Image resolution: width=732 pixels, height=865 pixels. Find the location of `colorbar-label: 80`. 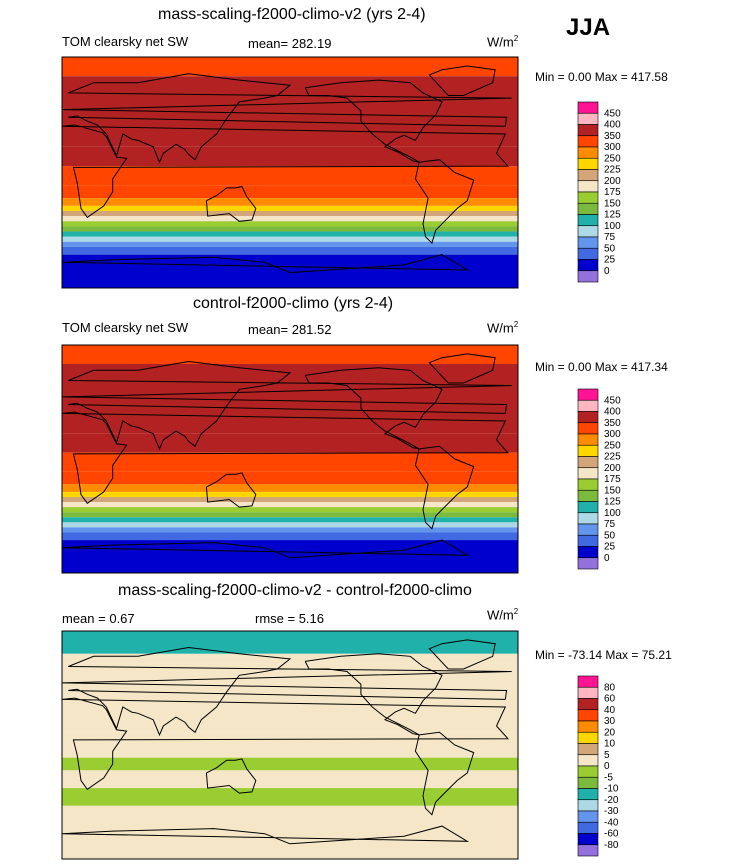

colorbar-label: 80 is located at coordinates (610, 687).